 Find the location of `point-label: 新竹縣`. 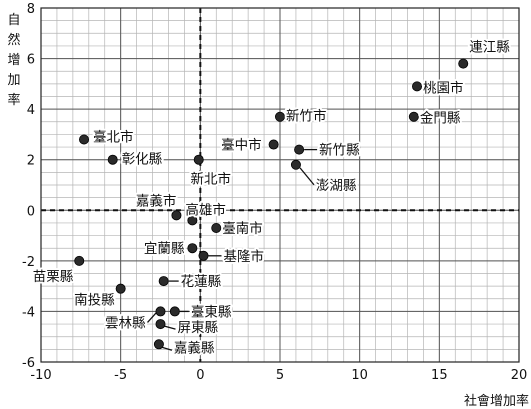

point-label: 新竹縣 is located at coordinates (339, 151).